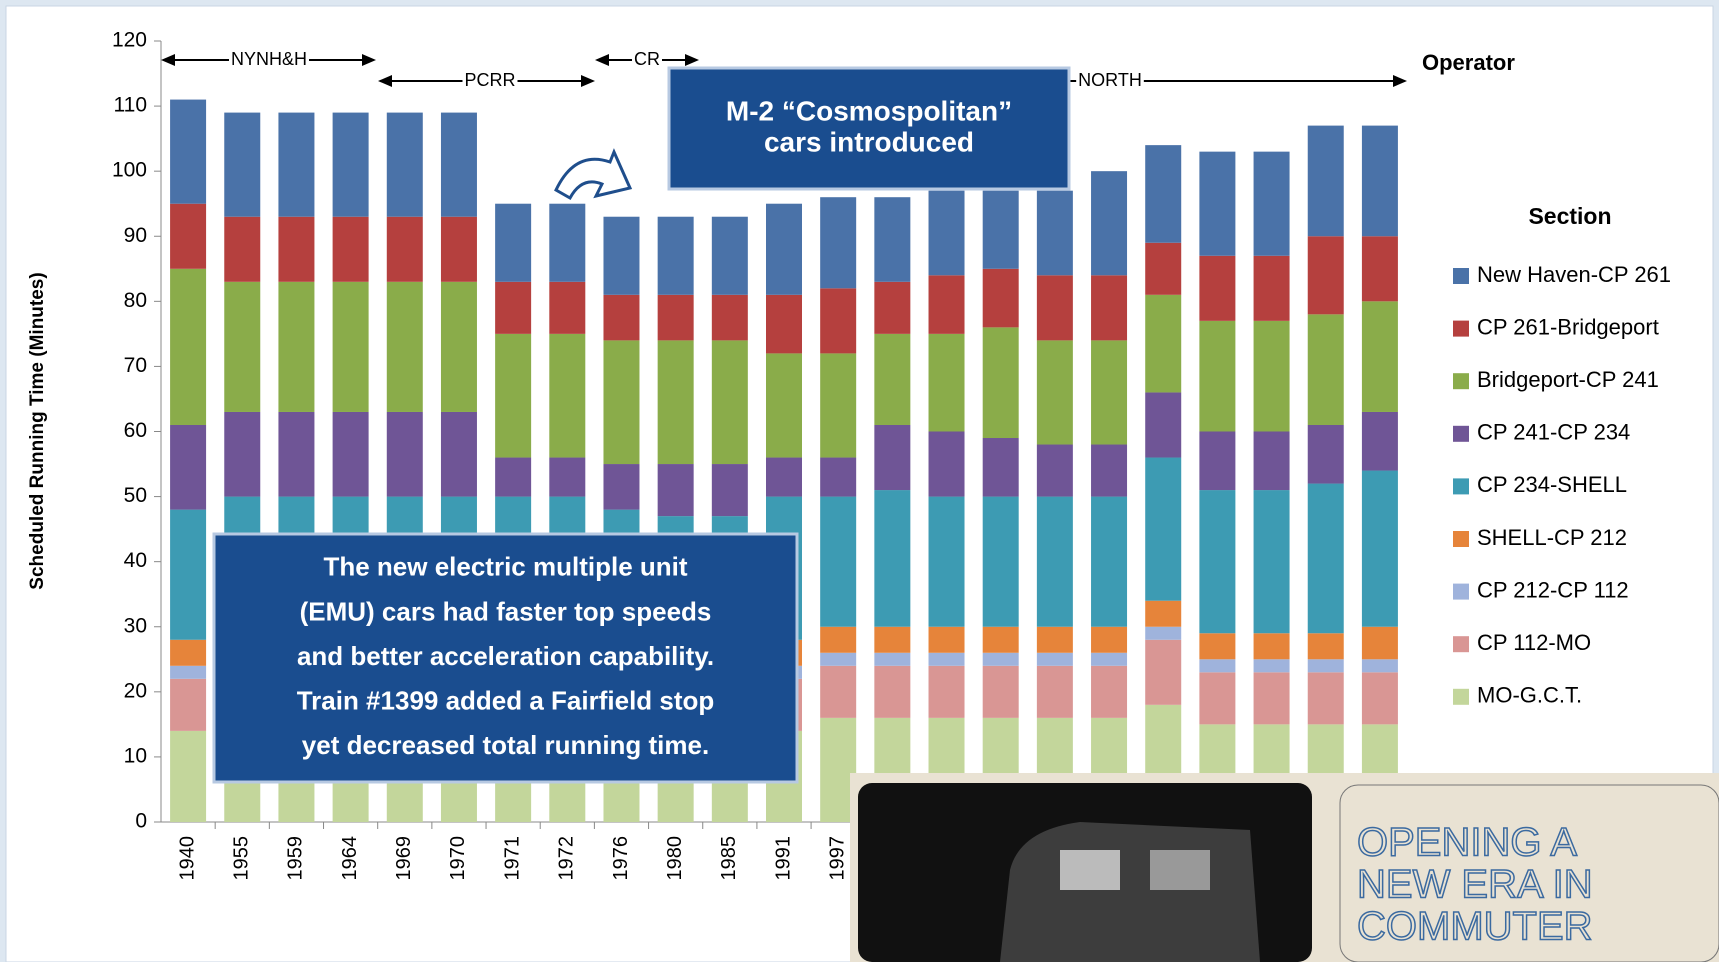  I want to click on callout-text: M-2 “Cosmospolitan”, so click(869, 110).